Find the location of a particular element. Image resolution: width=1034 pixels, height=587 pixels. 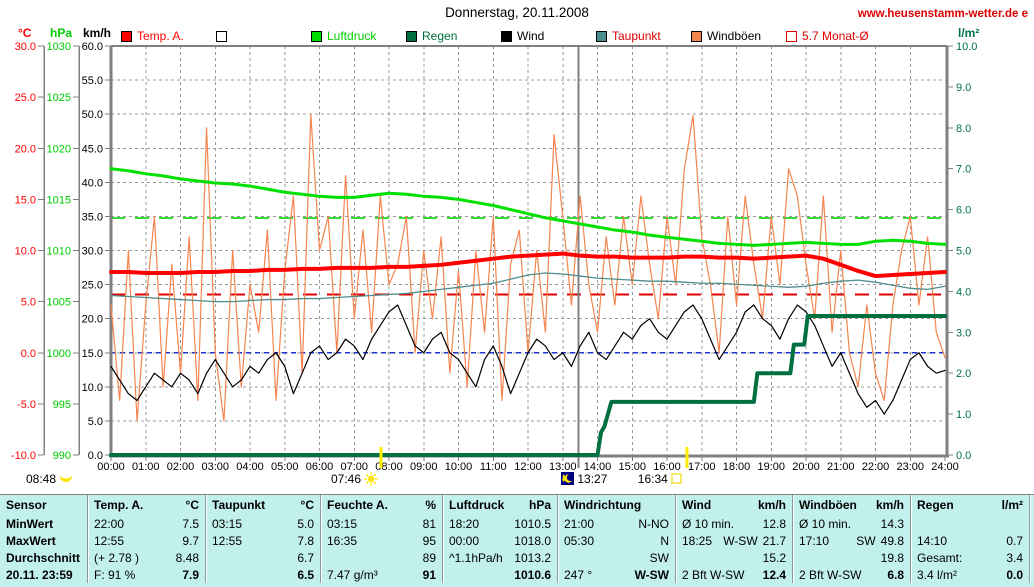

temp-tick-label: 0.0 is located at coordinates (28, 354).